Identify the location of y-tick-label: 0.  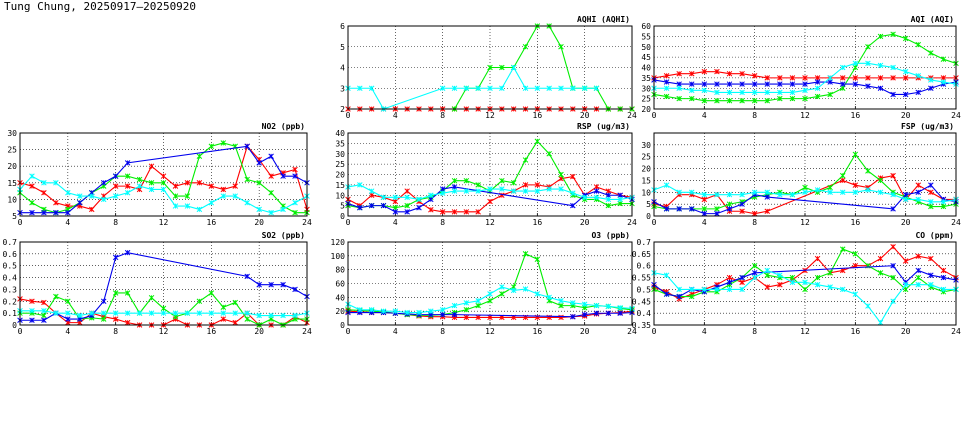
(342, 325).